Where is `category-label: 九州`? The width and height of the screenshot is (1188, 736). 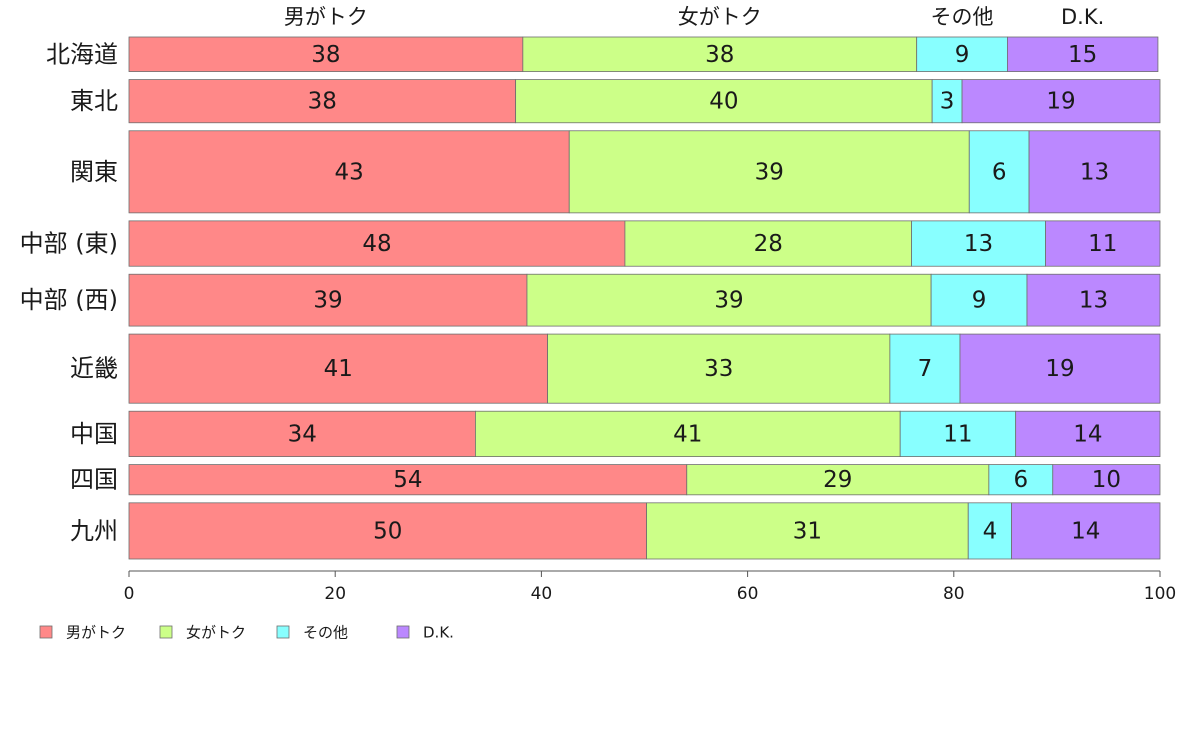
category-label: 九州 is located at coordinates (94, 531).